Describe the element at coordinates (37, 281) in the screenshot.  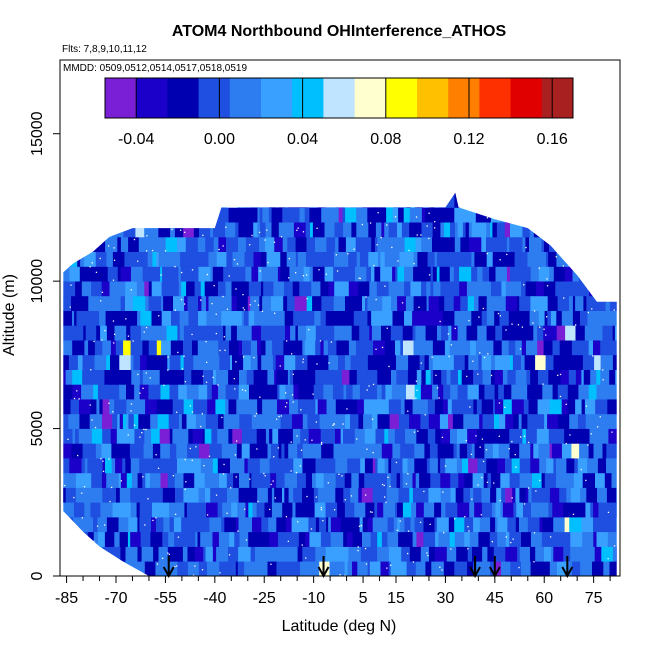
I see `y-tick-label: 10000` at that location.